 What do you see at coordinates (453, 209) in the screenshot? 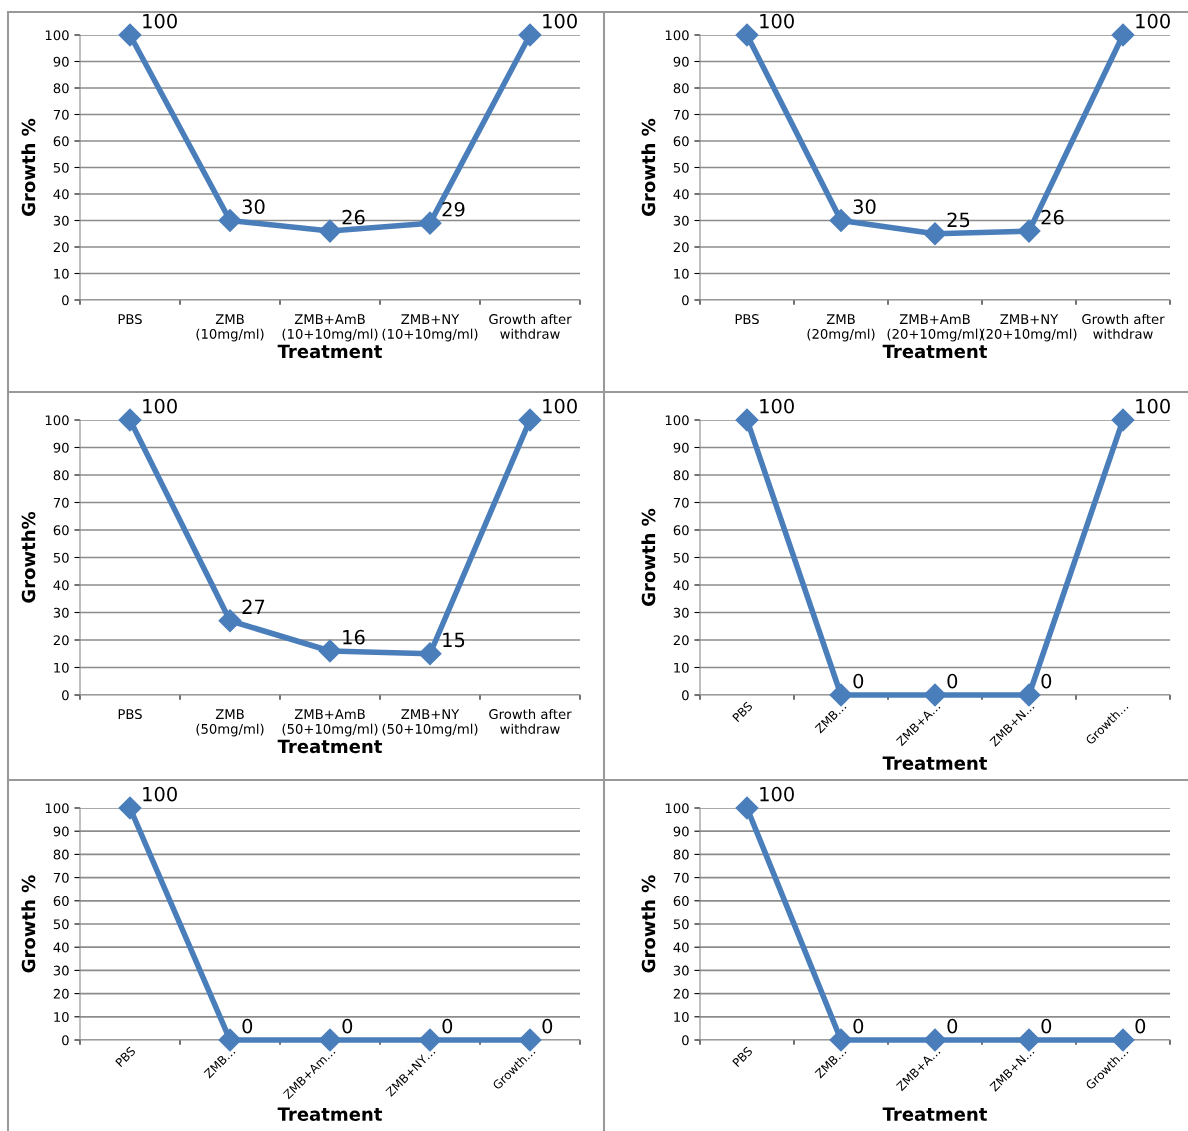
I see `data-label: 29` at bounding box center [453, 209].